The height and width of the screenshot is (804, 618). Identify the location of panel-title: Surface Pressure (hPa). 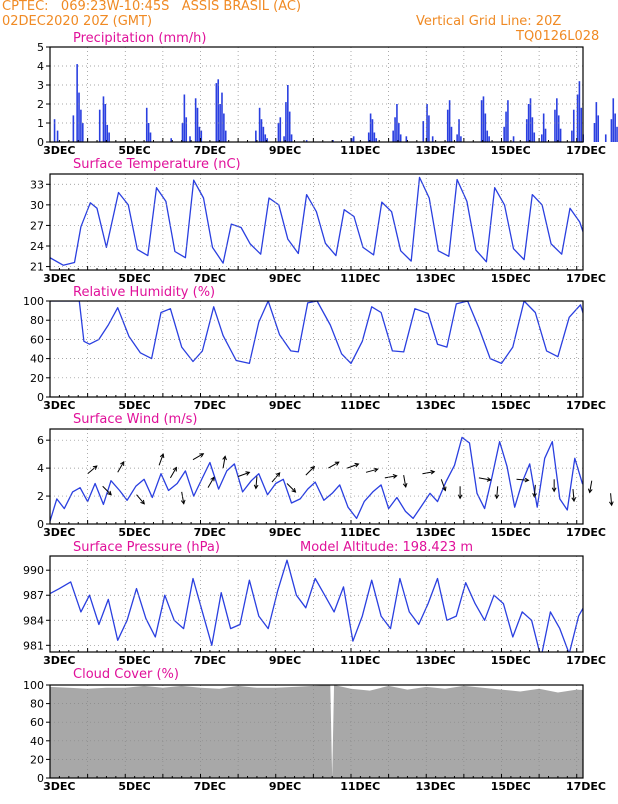
(146, 547).